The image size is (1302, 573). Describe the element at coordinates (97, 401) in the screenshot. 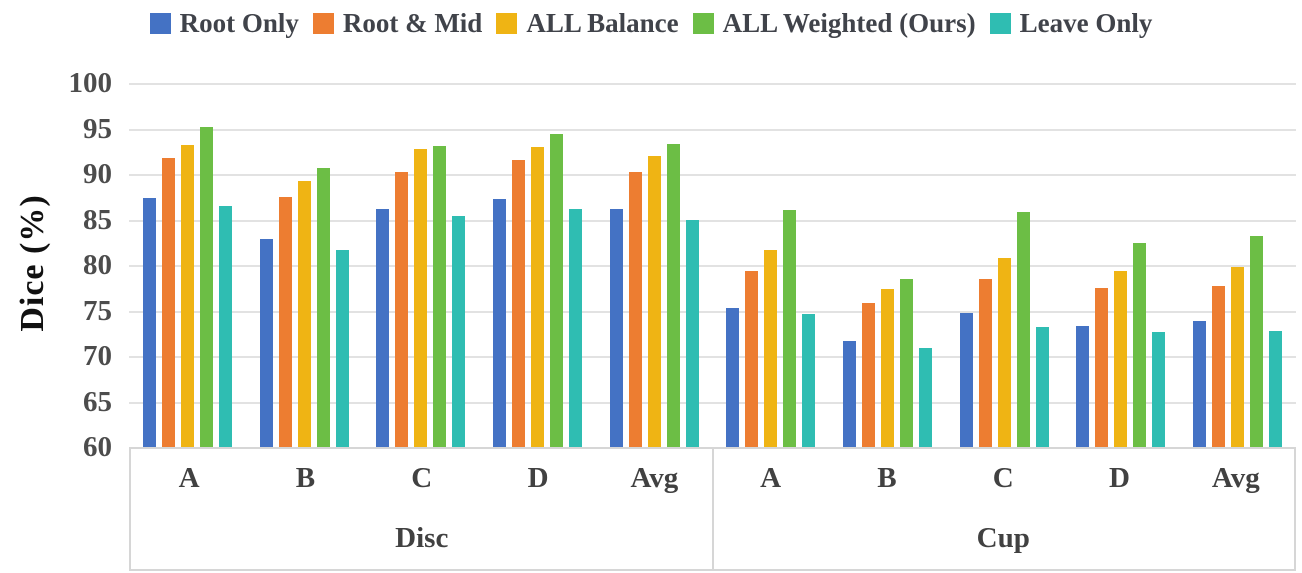

I see `y-tick-label: 65` at that location.